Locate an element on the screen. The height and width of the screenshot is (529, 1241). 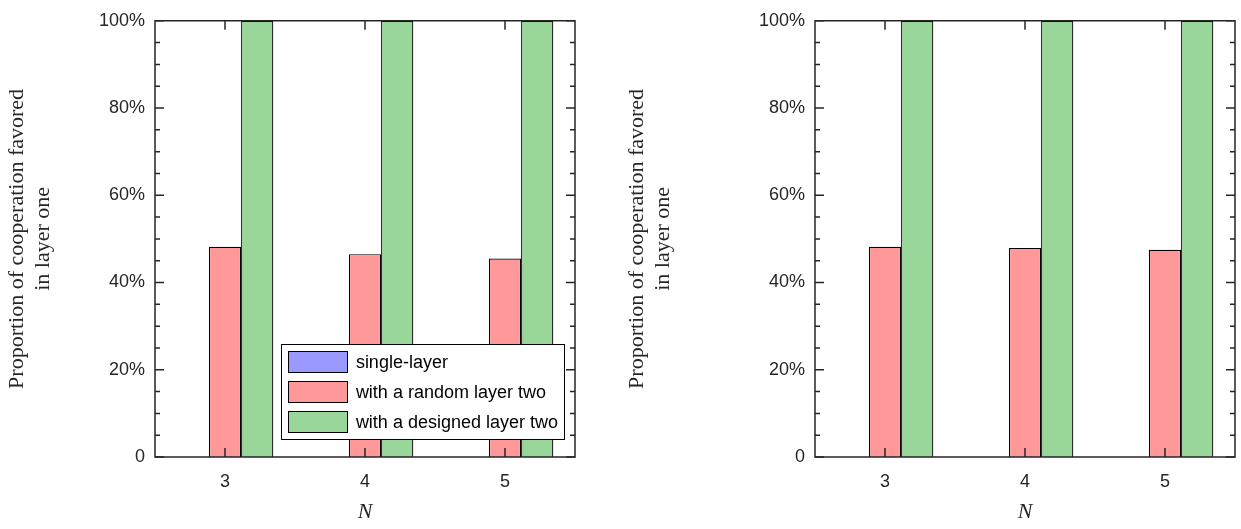
legend-label: single-layer is located at coordinates (401, 362).